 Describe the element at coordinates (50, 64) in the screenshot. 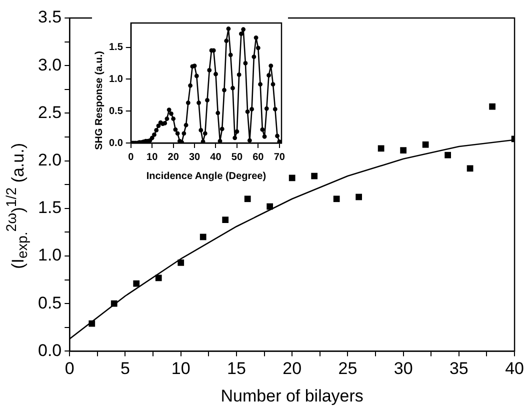

I see `y-tick-label: 3.0` at that location.